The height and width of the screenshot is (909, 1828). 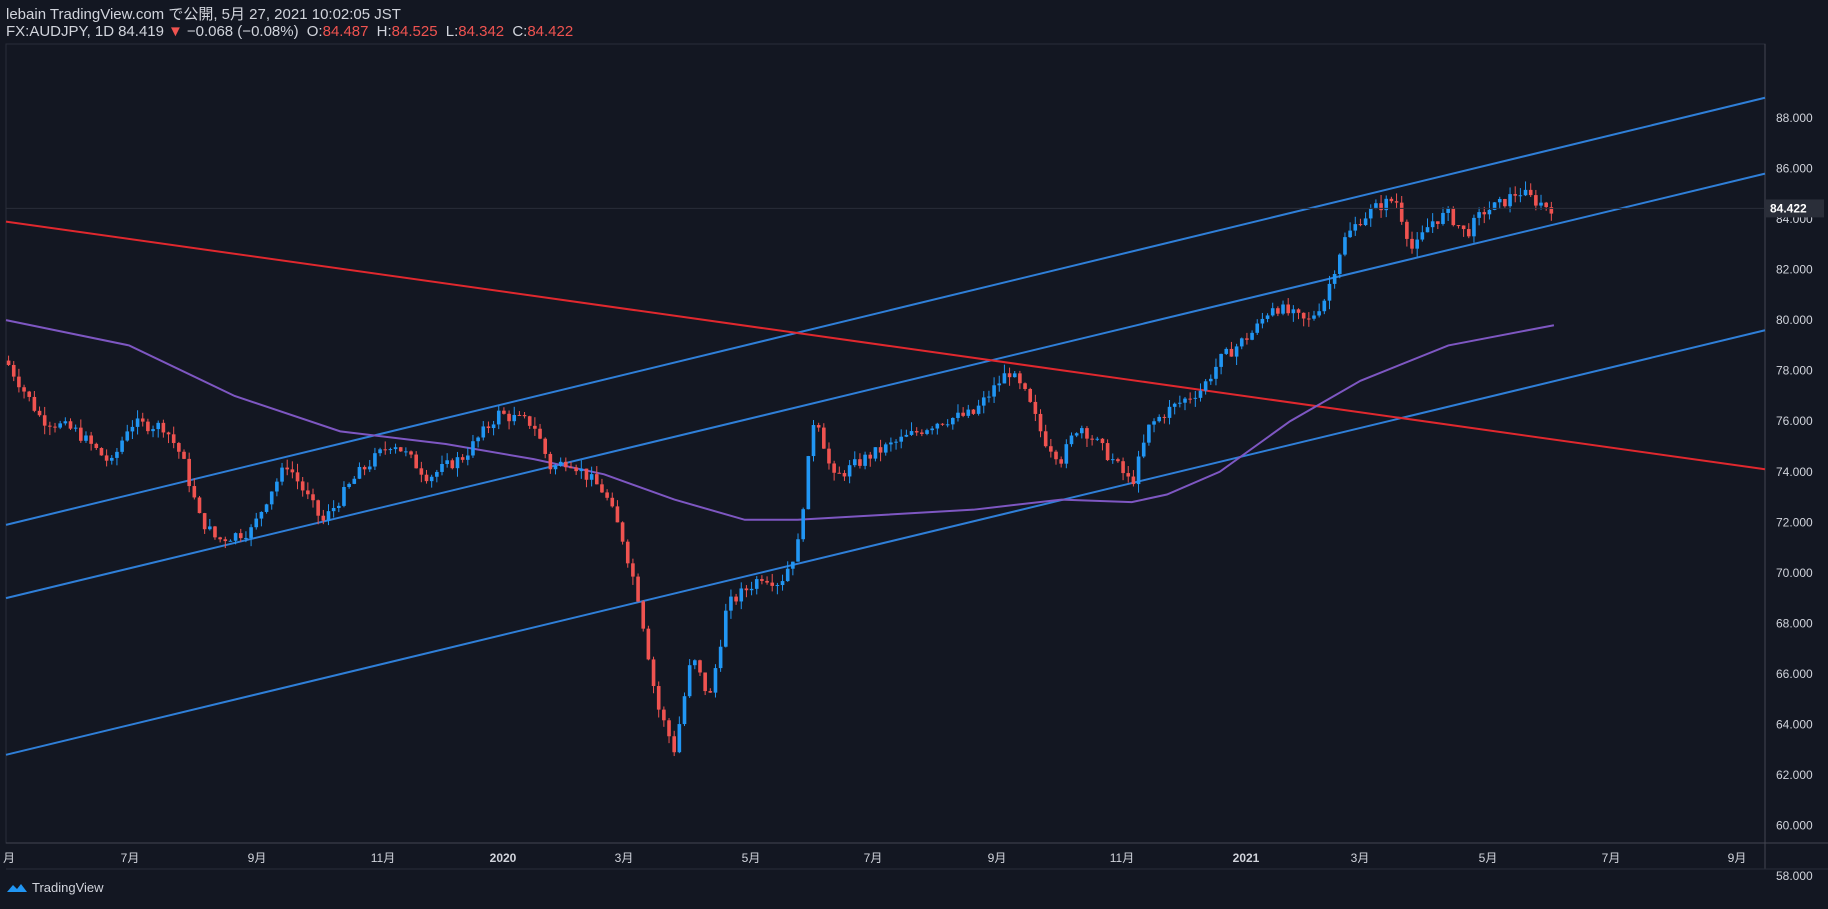 What do you see at coordinates (414, 31) in the screenshot?
I see `high-value: 84.525` at bounding box center [414, 31].